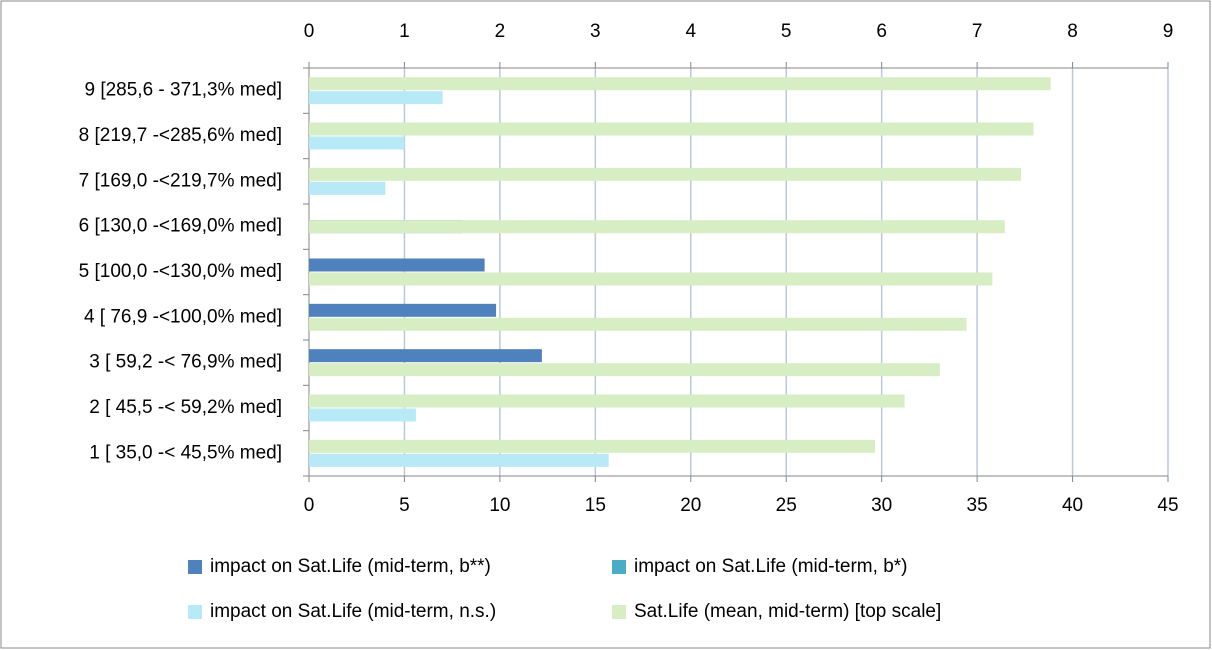 The image size is (1212, 650). I want to click on legend-label: Sat.Life (mean, mid-term) [top scale], so click(787, 611).